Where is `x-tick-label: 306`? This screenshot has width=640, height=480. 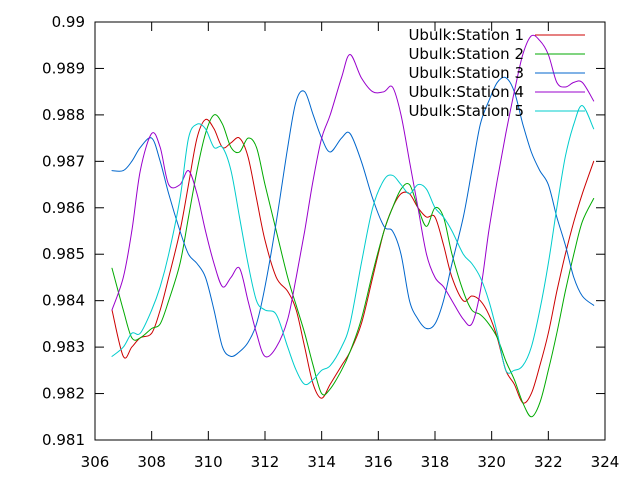 x-tick-label: 306 is located at coordinates (95, 462).